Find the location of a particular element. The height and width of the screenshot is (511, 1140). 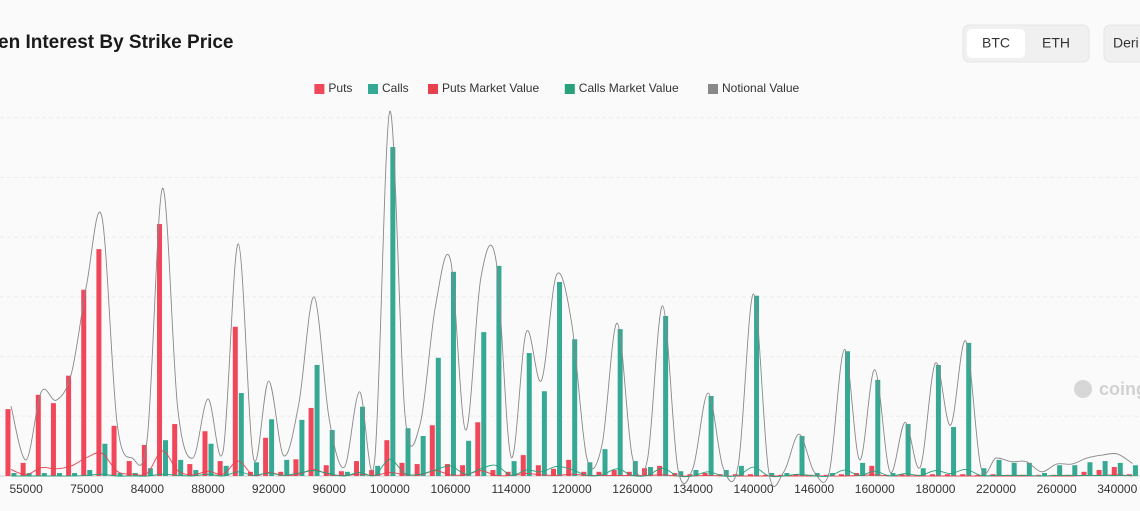

deri-button: Deri is located at coordinates (1126, 43).